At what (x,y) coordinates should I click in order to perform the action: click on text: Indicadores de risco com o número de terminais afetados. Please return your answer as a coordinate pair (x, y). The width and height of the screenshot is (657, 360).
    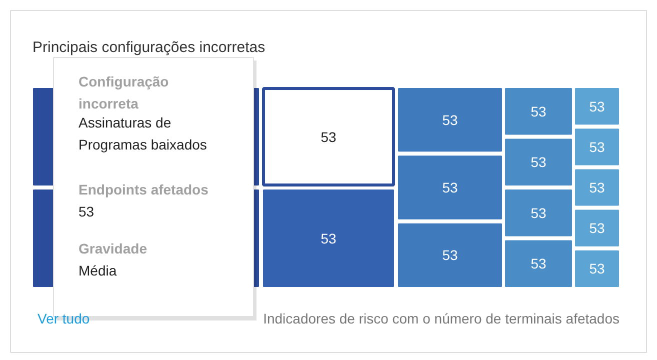
    Looking at the image, I should click on (441, 318).